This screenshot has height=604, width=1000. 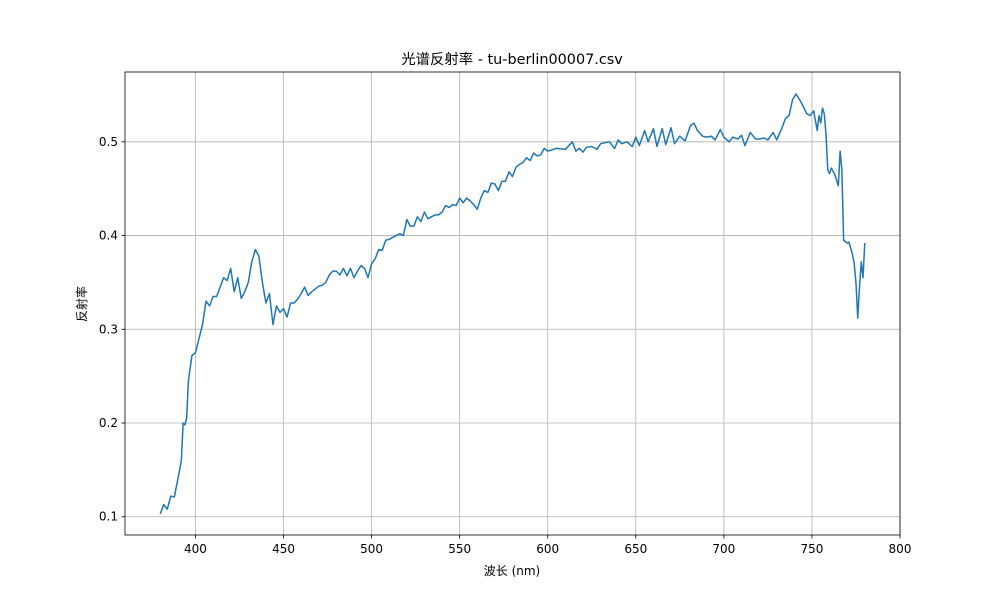 I want to click on x-tick-label: 550, so click(x=459, y=549).